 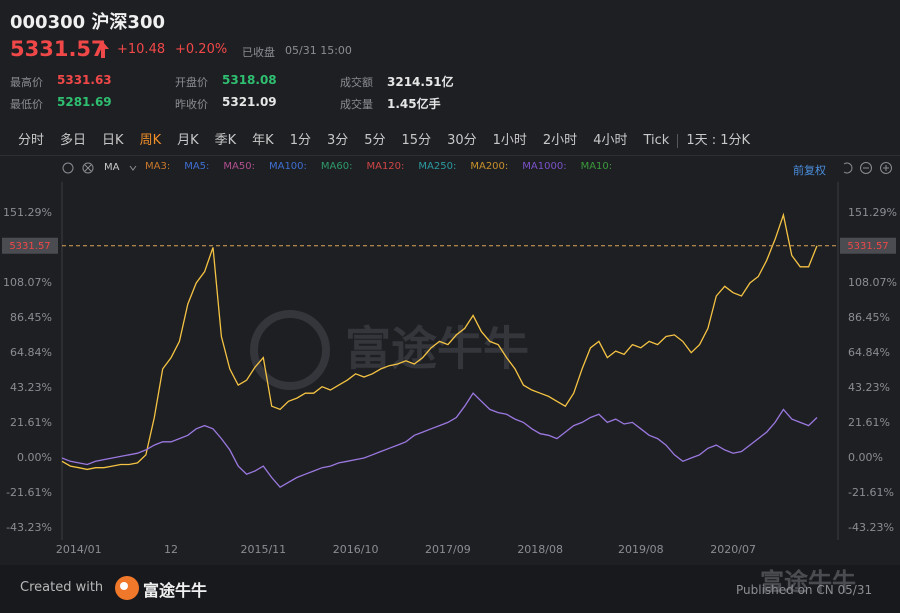 I want to click on watermark-logo, so click(x=290, y=350).